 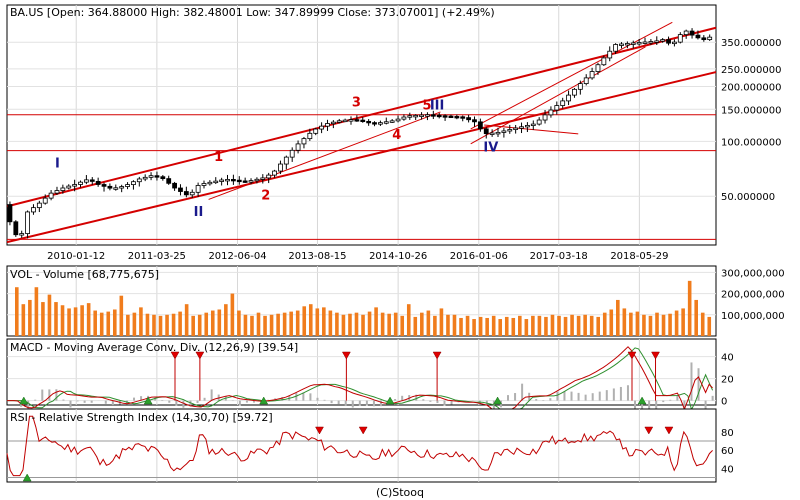 What do you see at coordinates (356, 103) in the screenshot?
I see `wave-label: 3` at bounding box center [356, 103].